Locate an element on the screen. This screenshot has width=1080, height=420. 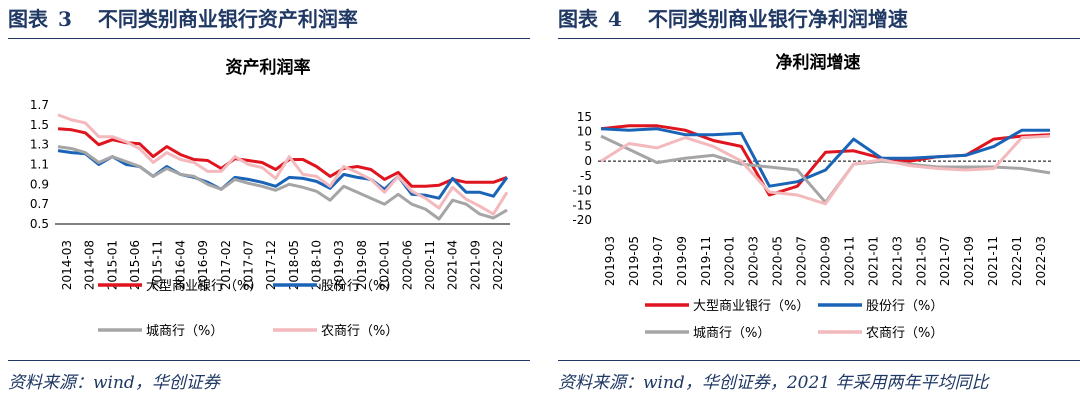
x-tick-label: 2014-03 is located at coordinates (67, 265).